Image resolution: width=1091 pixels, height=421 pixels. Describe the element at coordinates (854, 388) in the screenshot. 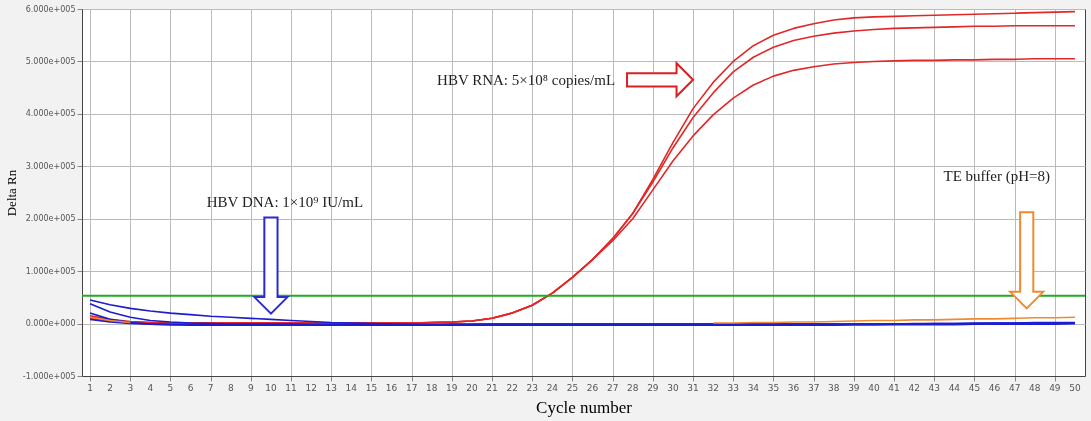

I see `x-tick-label: 39` at that location.